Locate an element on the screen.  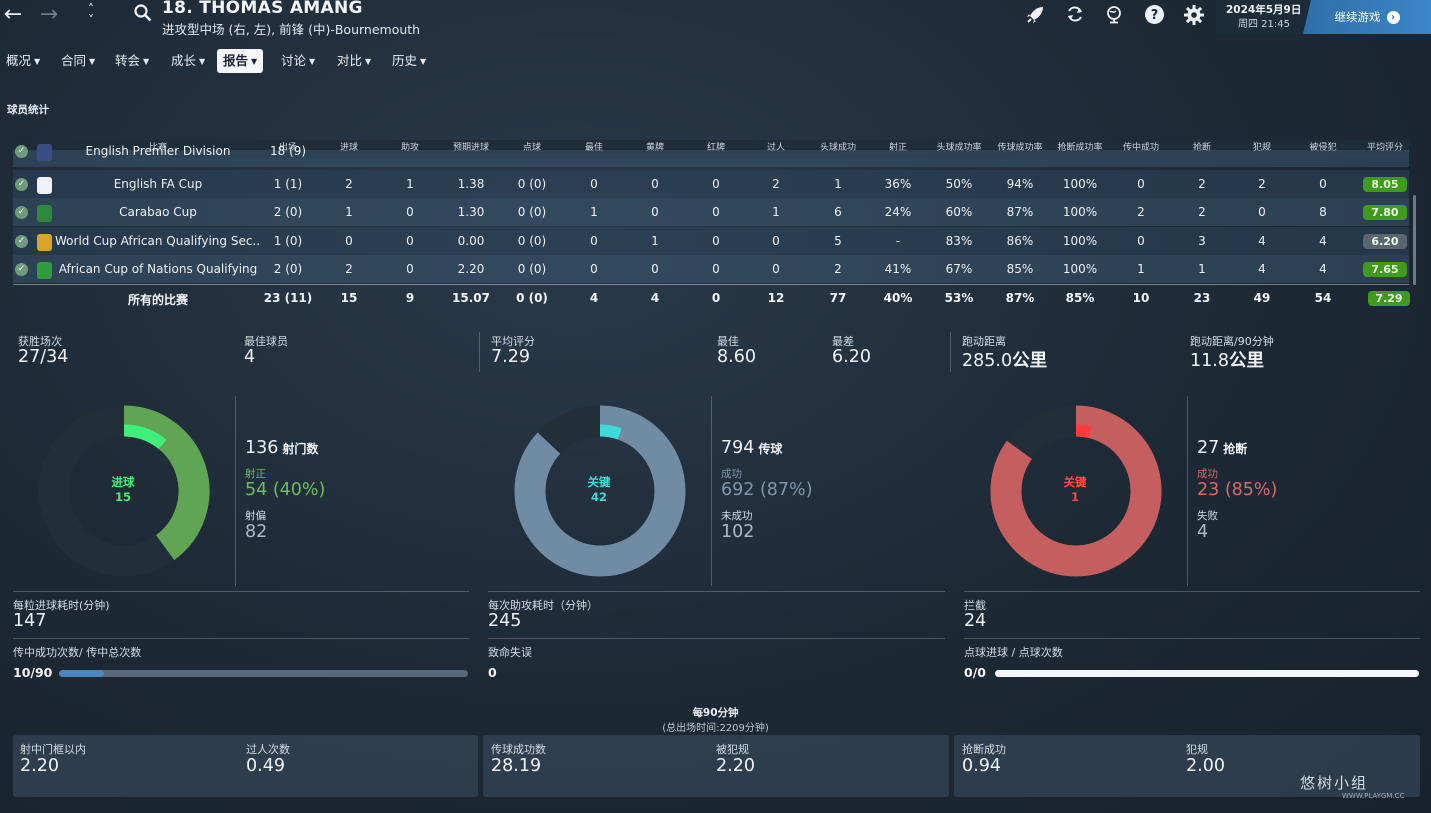
forward-arrow-icon: → is located at coordinates (49, 14).